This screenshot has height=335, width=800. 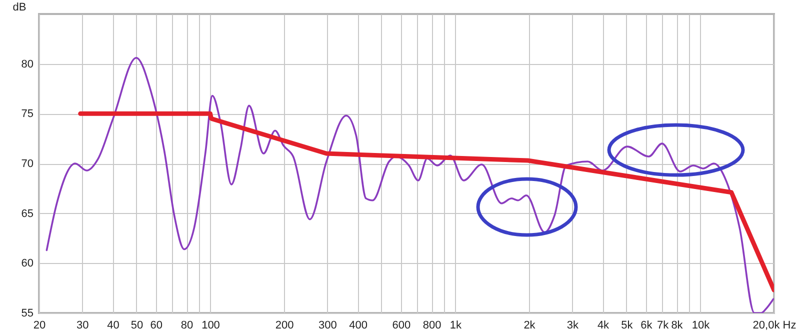 I want to click on x-tick-label: 8k, so click(x=677, y=326).